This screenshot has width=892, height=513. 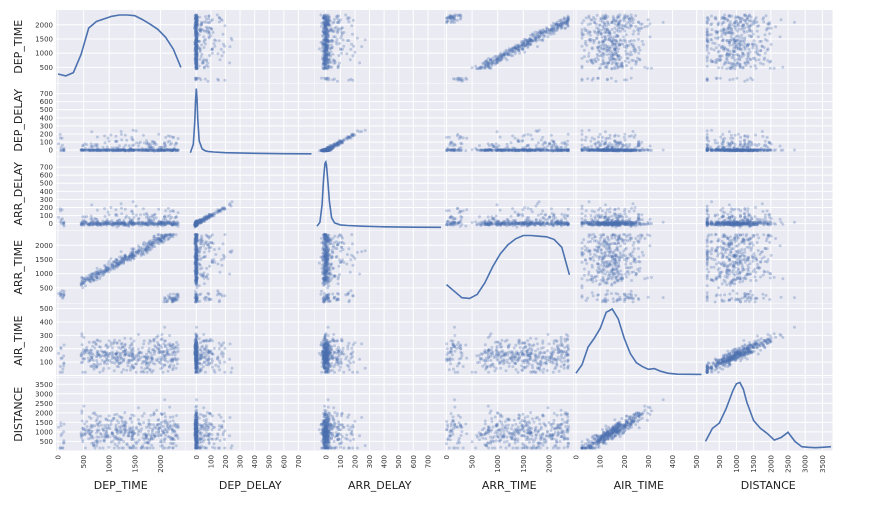 What do you see at coordinates (379, 46) in the screenshot?
I see `cell-dep_time-vs-arr_delay` at bounding box center [379, 46].